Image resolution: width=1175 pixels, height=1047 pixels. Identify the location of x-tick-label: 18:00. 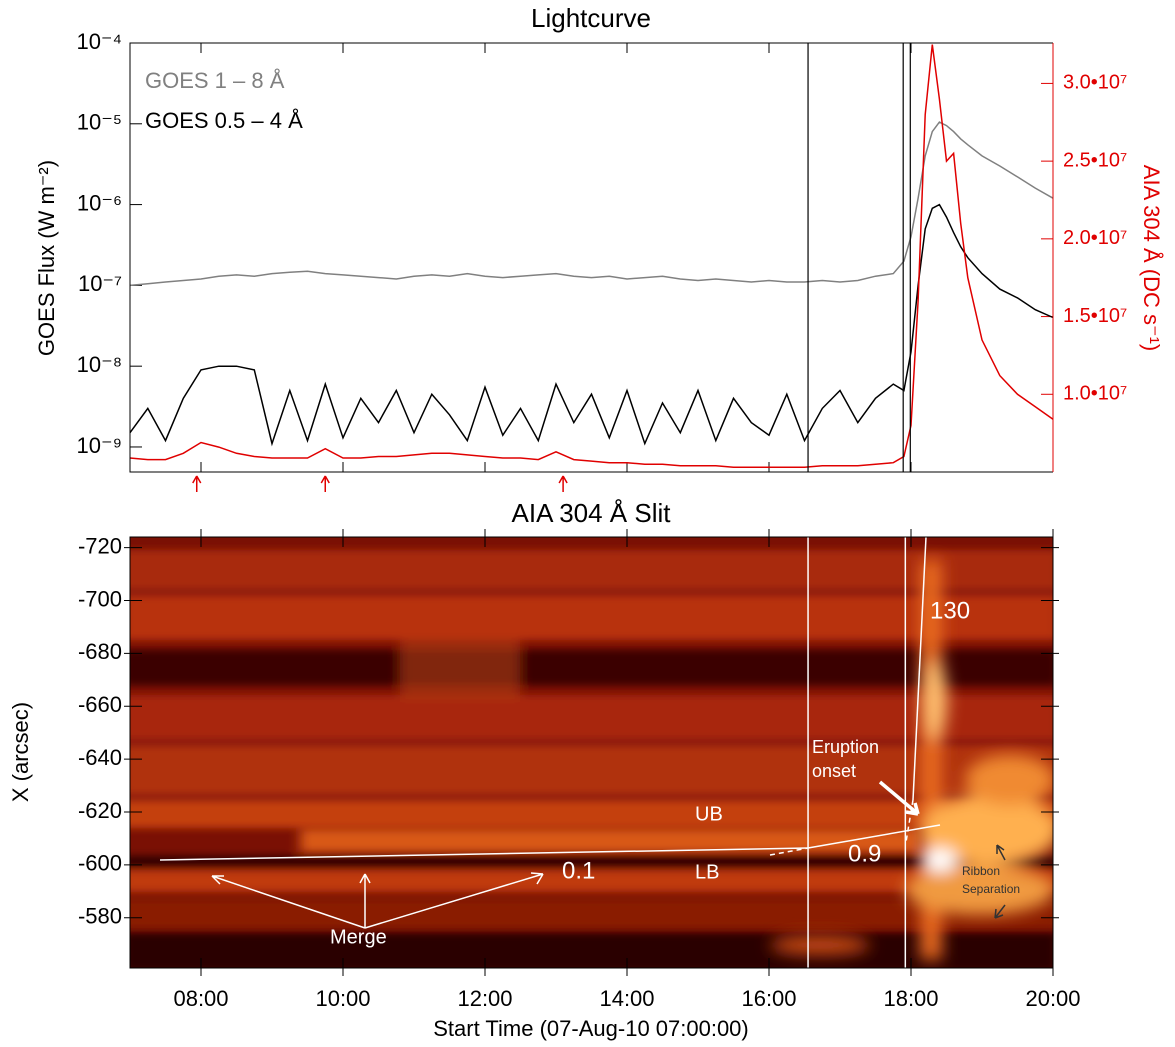
(910, 998).